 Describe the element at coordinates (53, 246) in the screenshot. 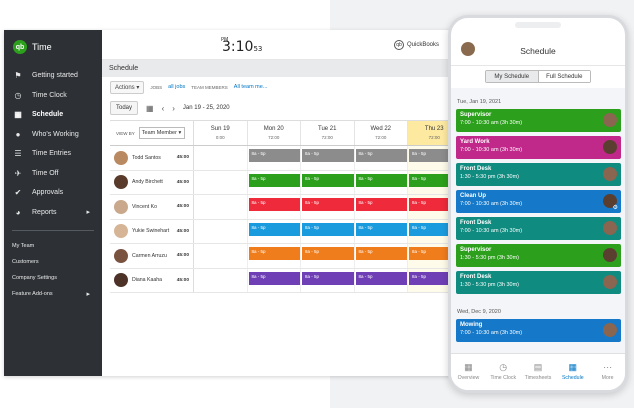

I see `sidebar-item-my-team: My Team` at that location.